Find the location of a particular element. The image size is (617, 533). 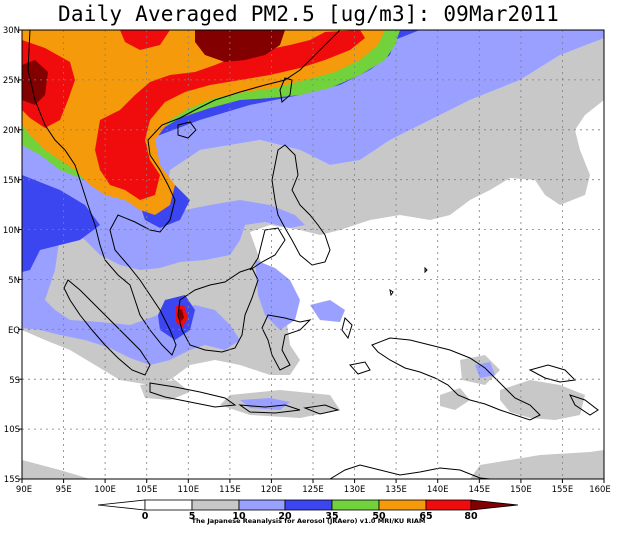

lon-label: 100E is located at coordinates (105, 490).